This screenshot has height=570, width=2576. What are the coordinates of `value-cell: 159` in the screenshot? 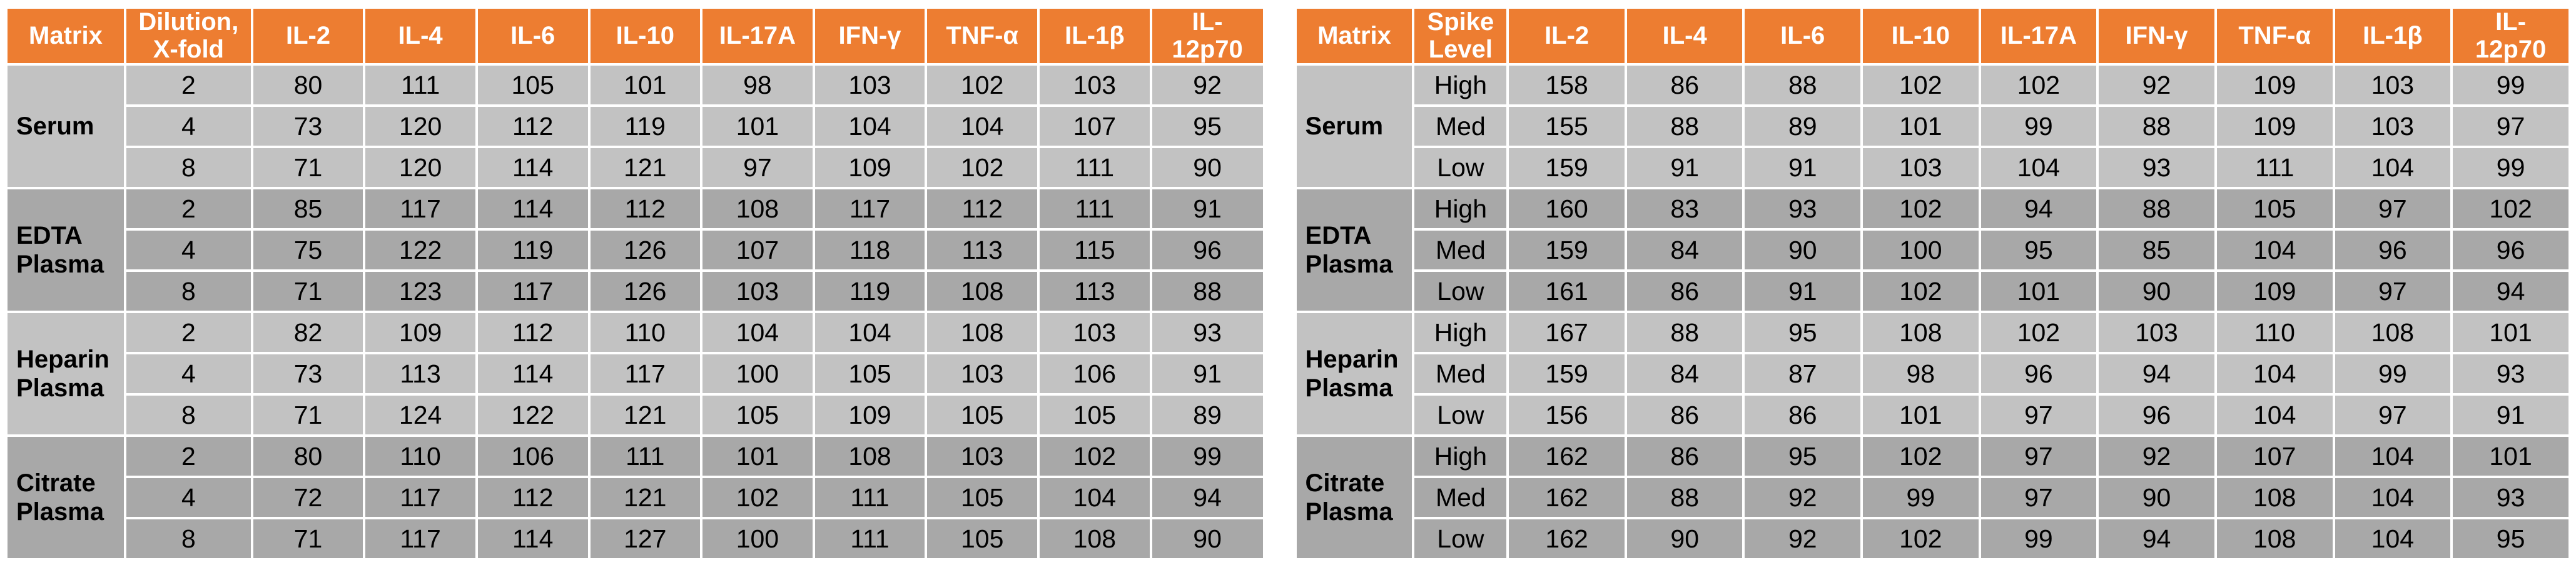 It's located at (1566, 250).